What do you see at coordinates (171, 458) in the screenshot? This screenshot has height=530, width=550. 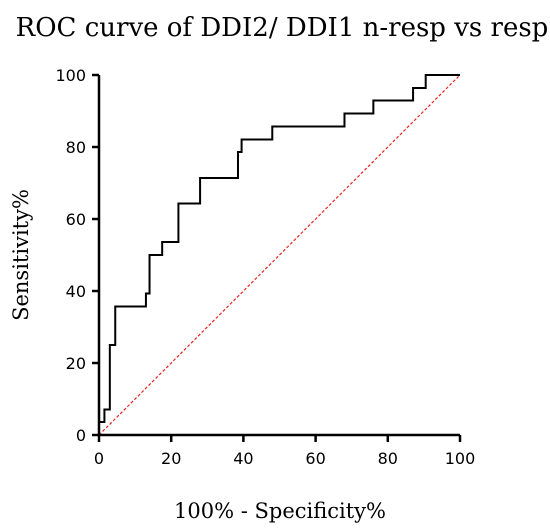 I see `x-tick-label-20: 20` at bounding box center [171, 458].